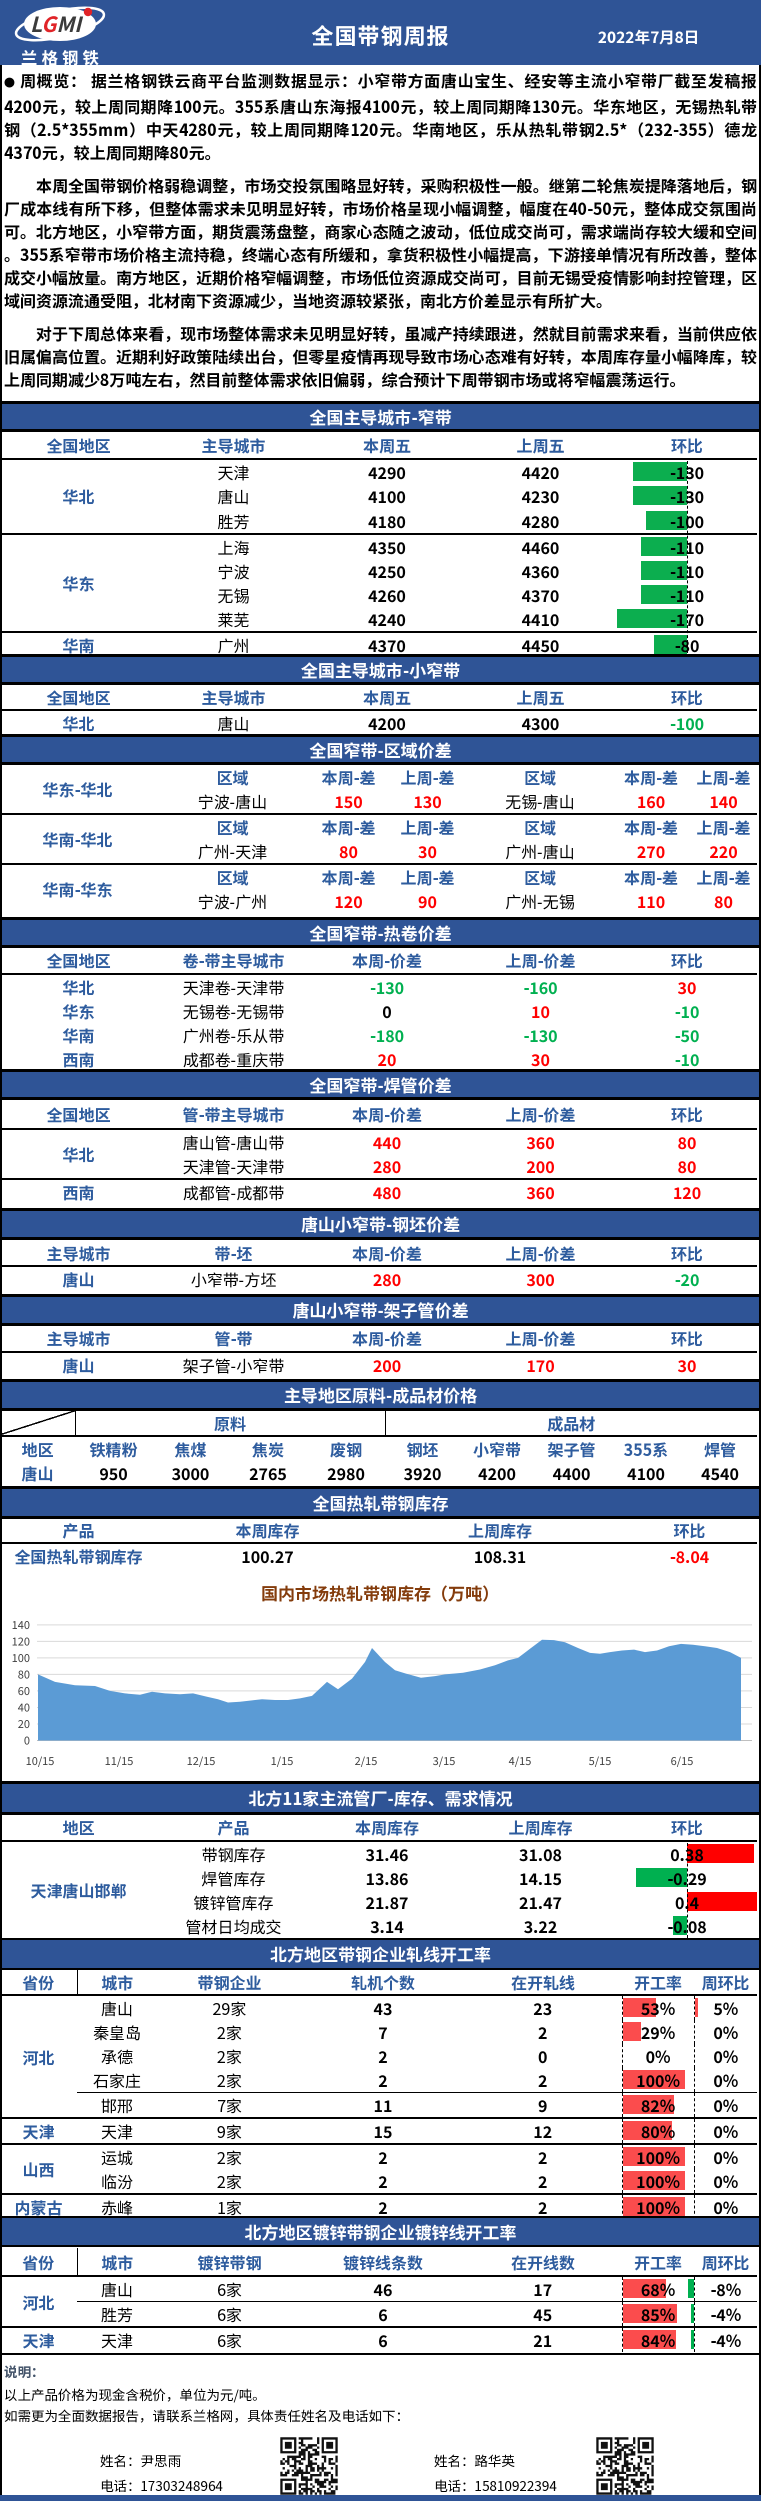 This screenshot has height=2501, width=761. What do you see at coordinates (21, 1658) in the screenshot?
I see `svg-text: 100` at bounding box center [21, 1658].